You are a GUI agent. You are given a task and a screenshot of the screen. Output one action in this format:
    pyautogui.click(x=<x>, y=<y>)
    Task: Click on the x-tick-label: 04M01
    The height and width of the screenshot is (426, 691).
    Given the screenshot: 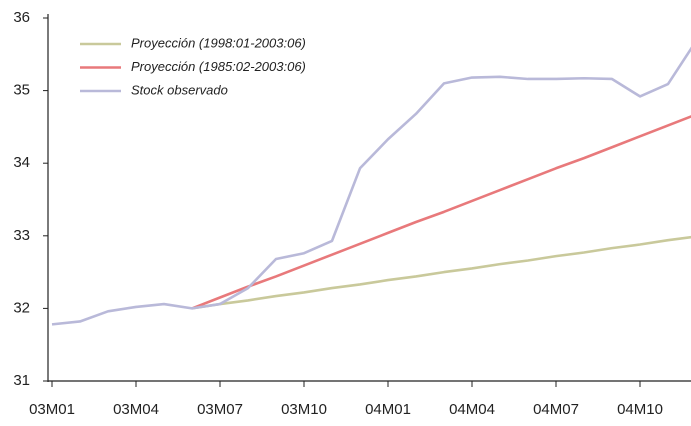 What is the action you would take?
    pyautogui.click(x=388, y=409)
    